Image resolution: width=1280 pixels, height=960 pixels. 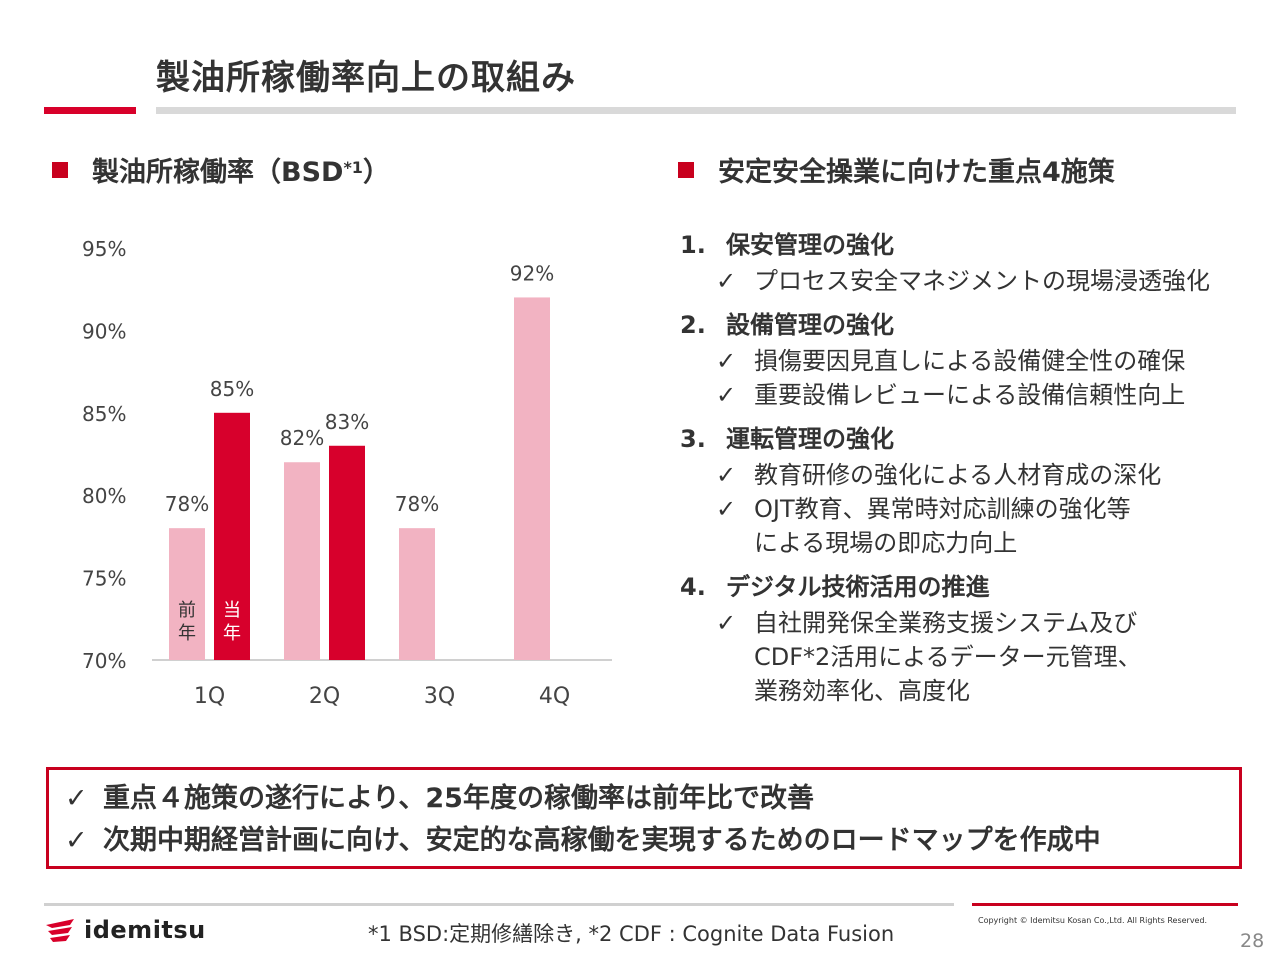 I want to click on in-bar-legend: 前年, so click(x=187, y=622).